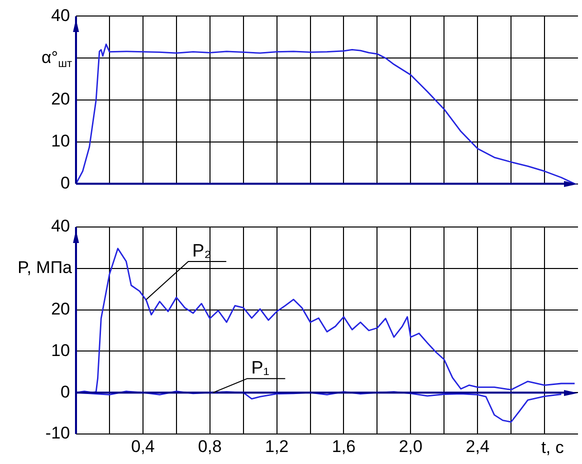  I want to click on x-tick-label: 0,4, so click(143, 446).